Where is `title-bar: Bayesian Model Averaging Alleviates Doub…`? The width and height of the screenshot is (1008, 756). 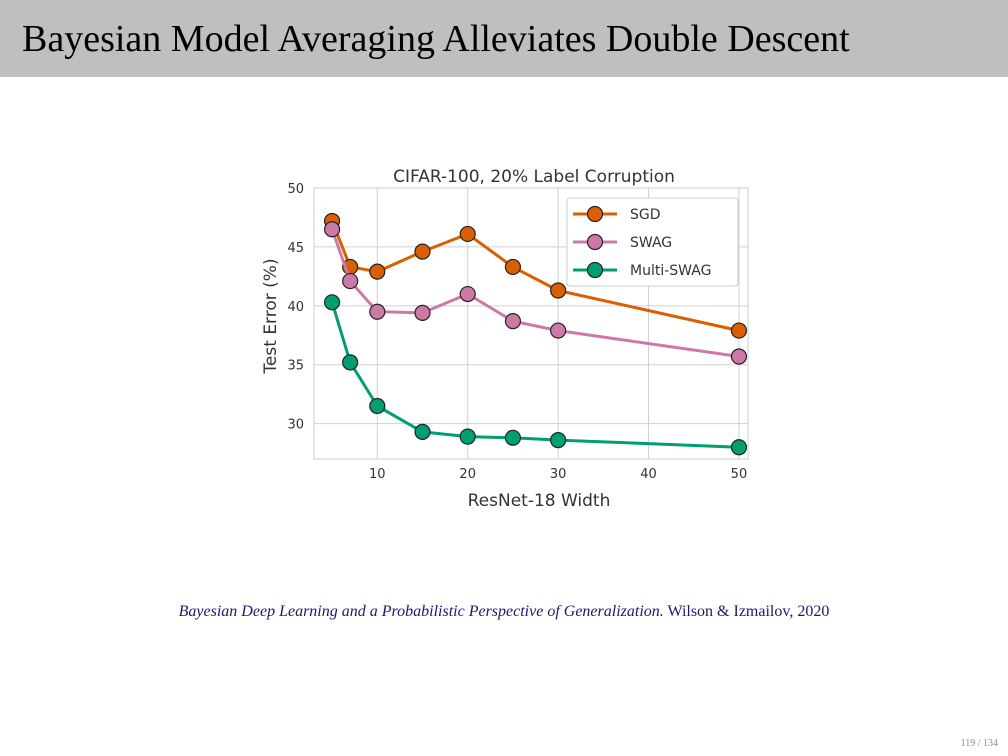 title-bar: Bayesian Model Averaging Alleviates Doub… is located at coordinates (504, 38).